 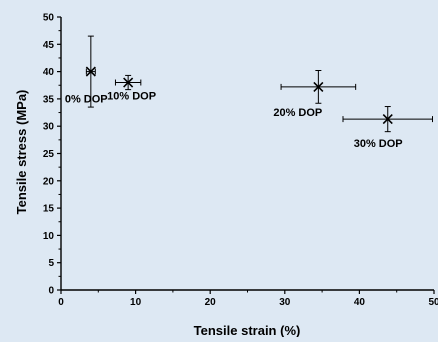 I want to click on point-label: 10% DOP, so click(x=131, y=97).